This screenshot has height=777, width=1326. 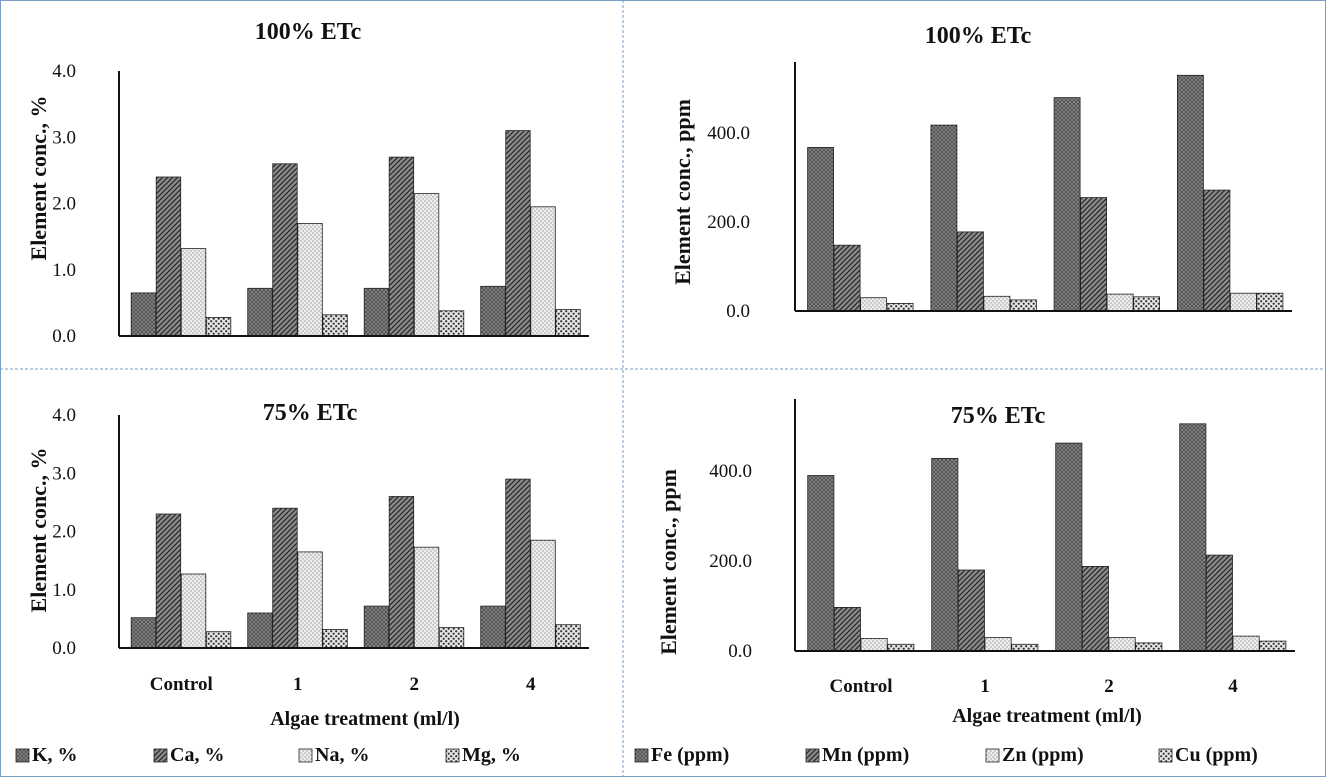 I want to click on chart-title: 100% ETc, so click(x=978, y=36).